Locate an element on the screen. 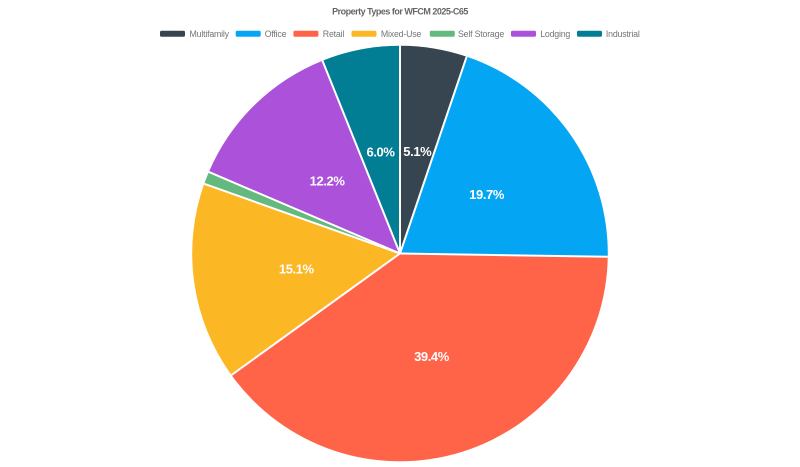  svg-text: 15.1% is located at coordinates (297, 269).